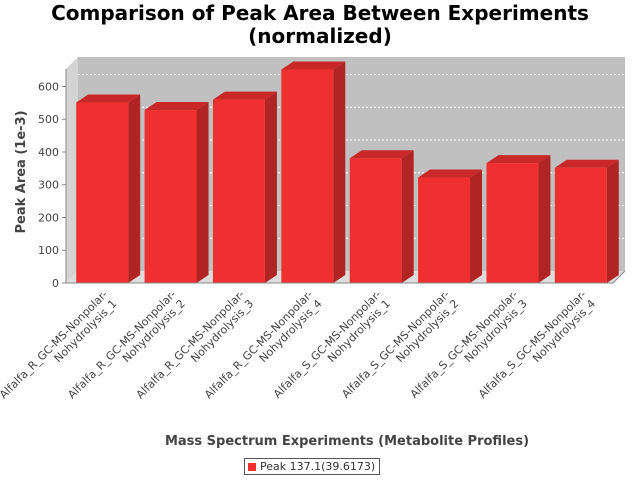 This screenshot has height=480, width=640. What do you see at coordinates (72, 170) in the screenshot?
I see `plot-left-wall` at bounding box center [72, 170].